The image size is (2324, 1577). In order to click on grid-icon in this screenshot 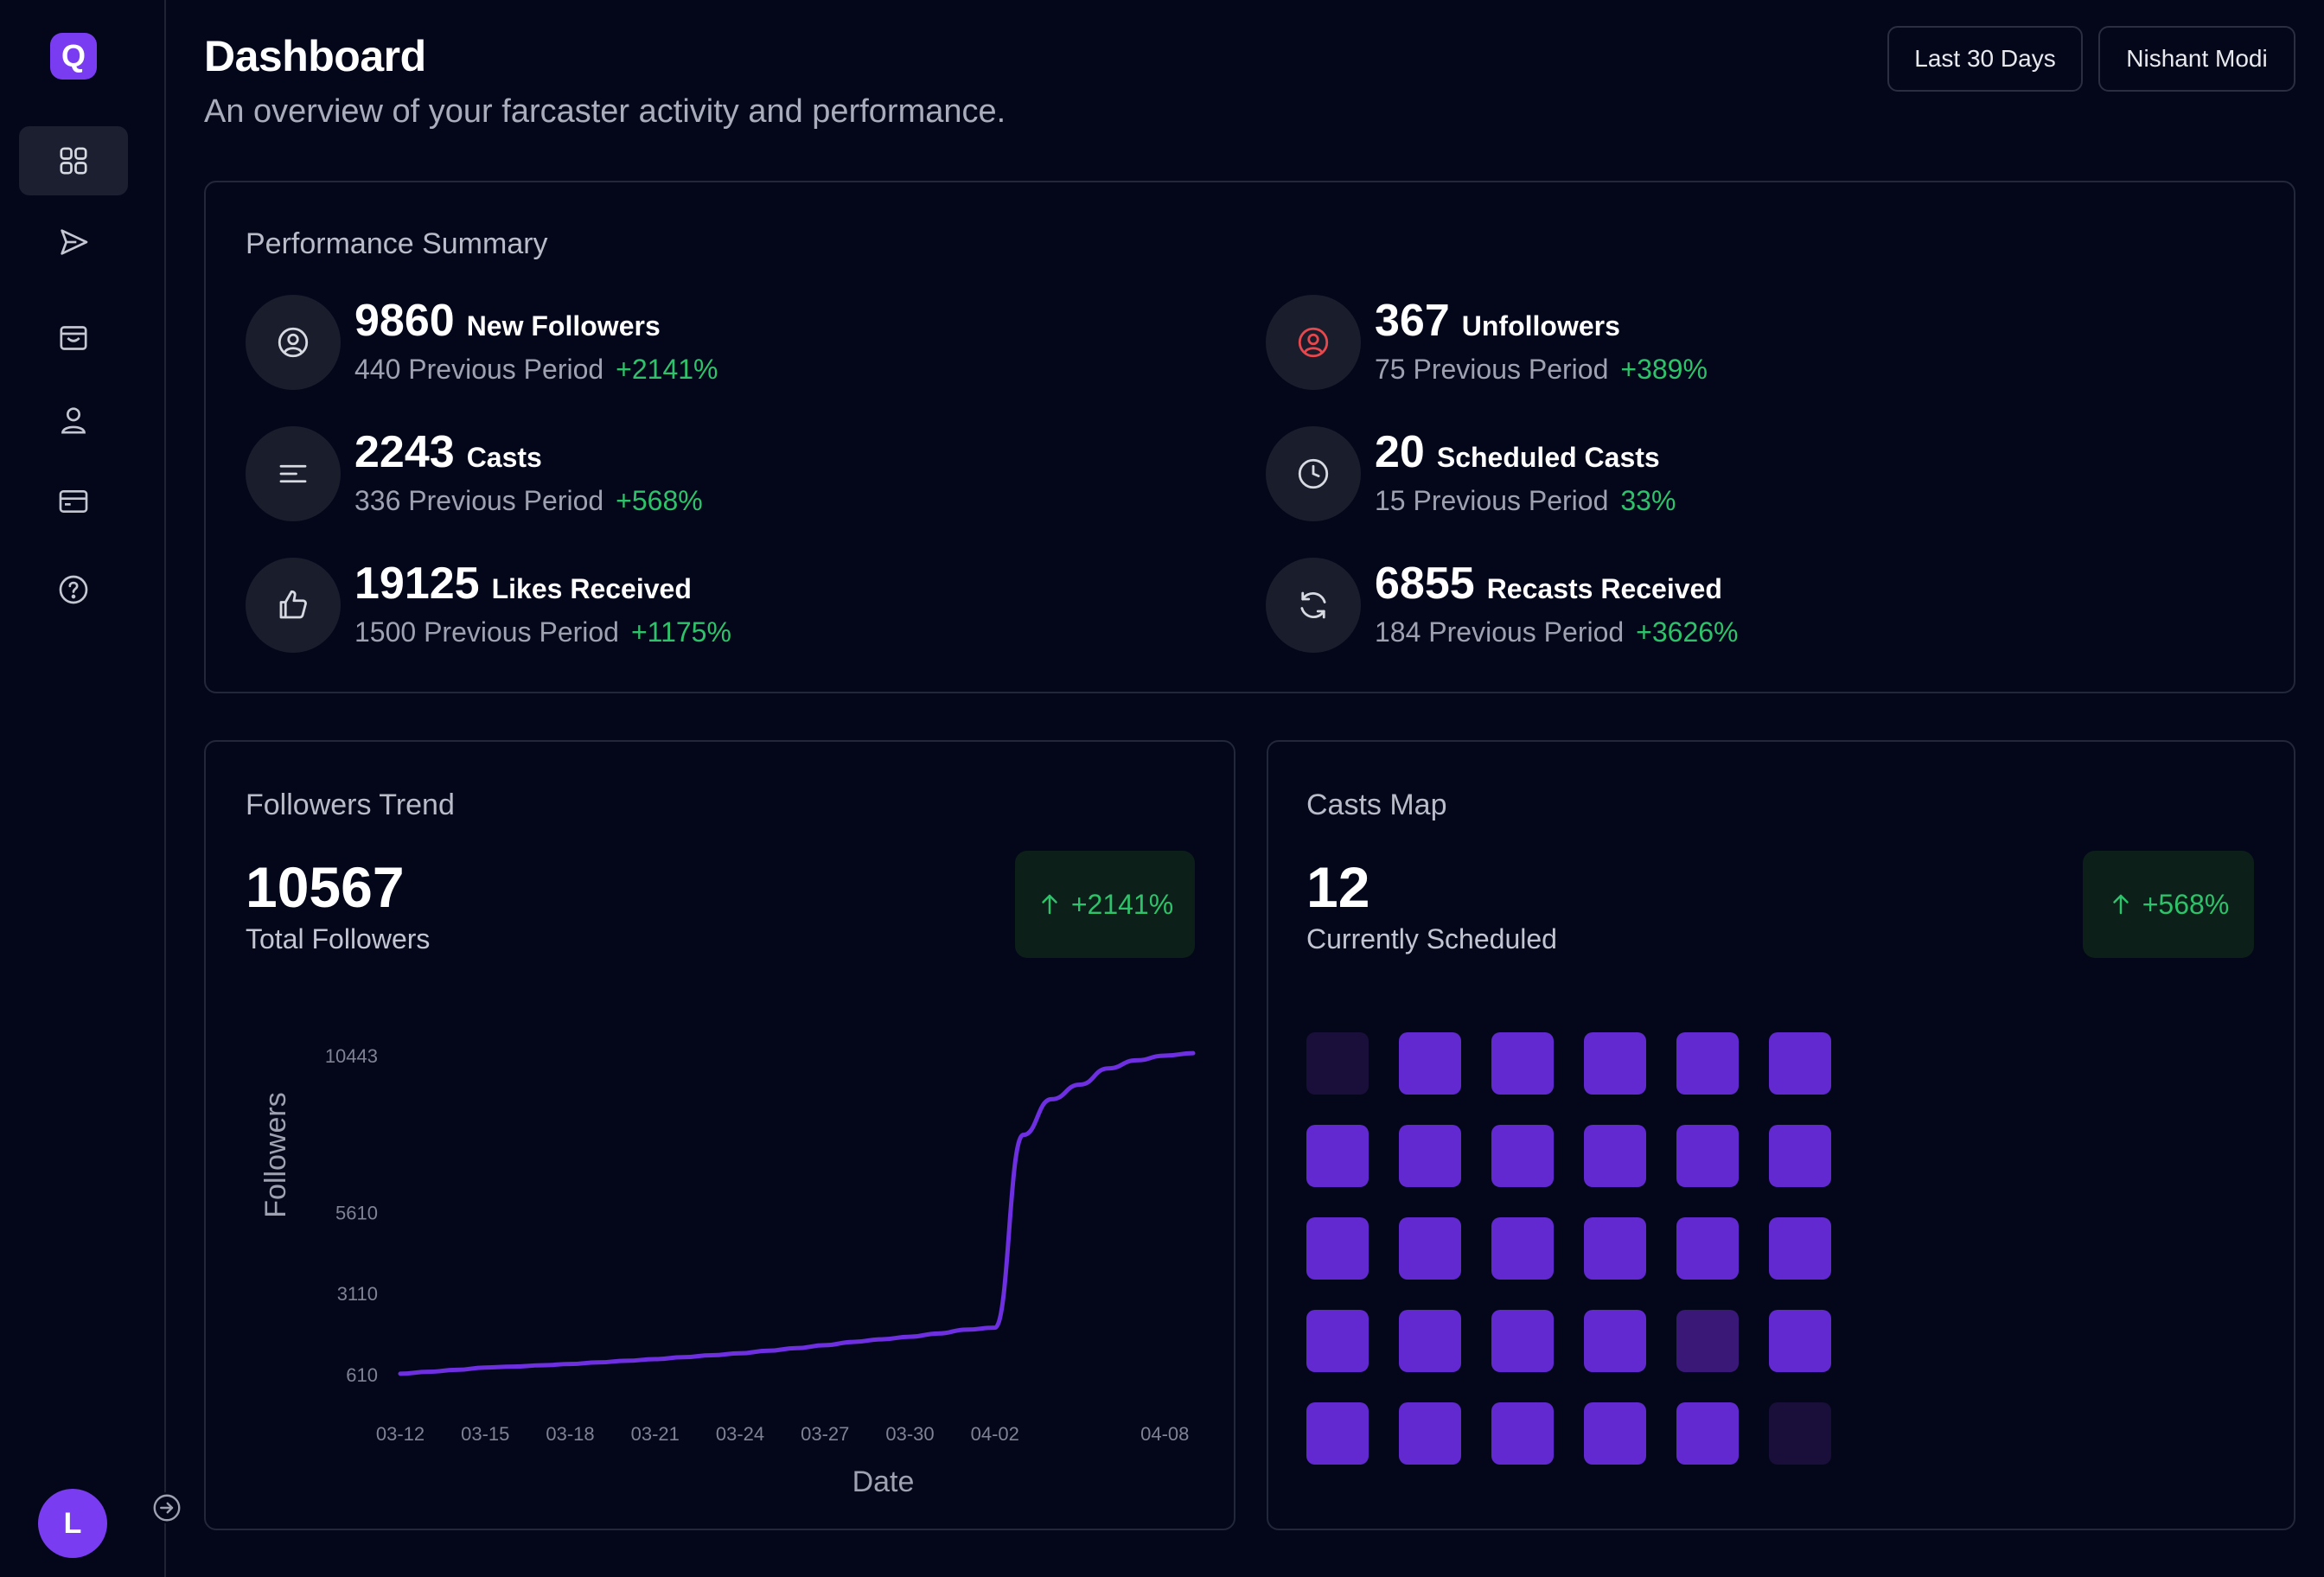, I will do `click(73, 161)`.